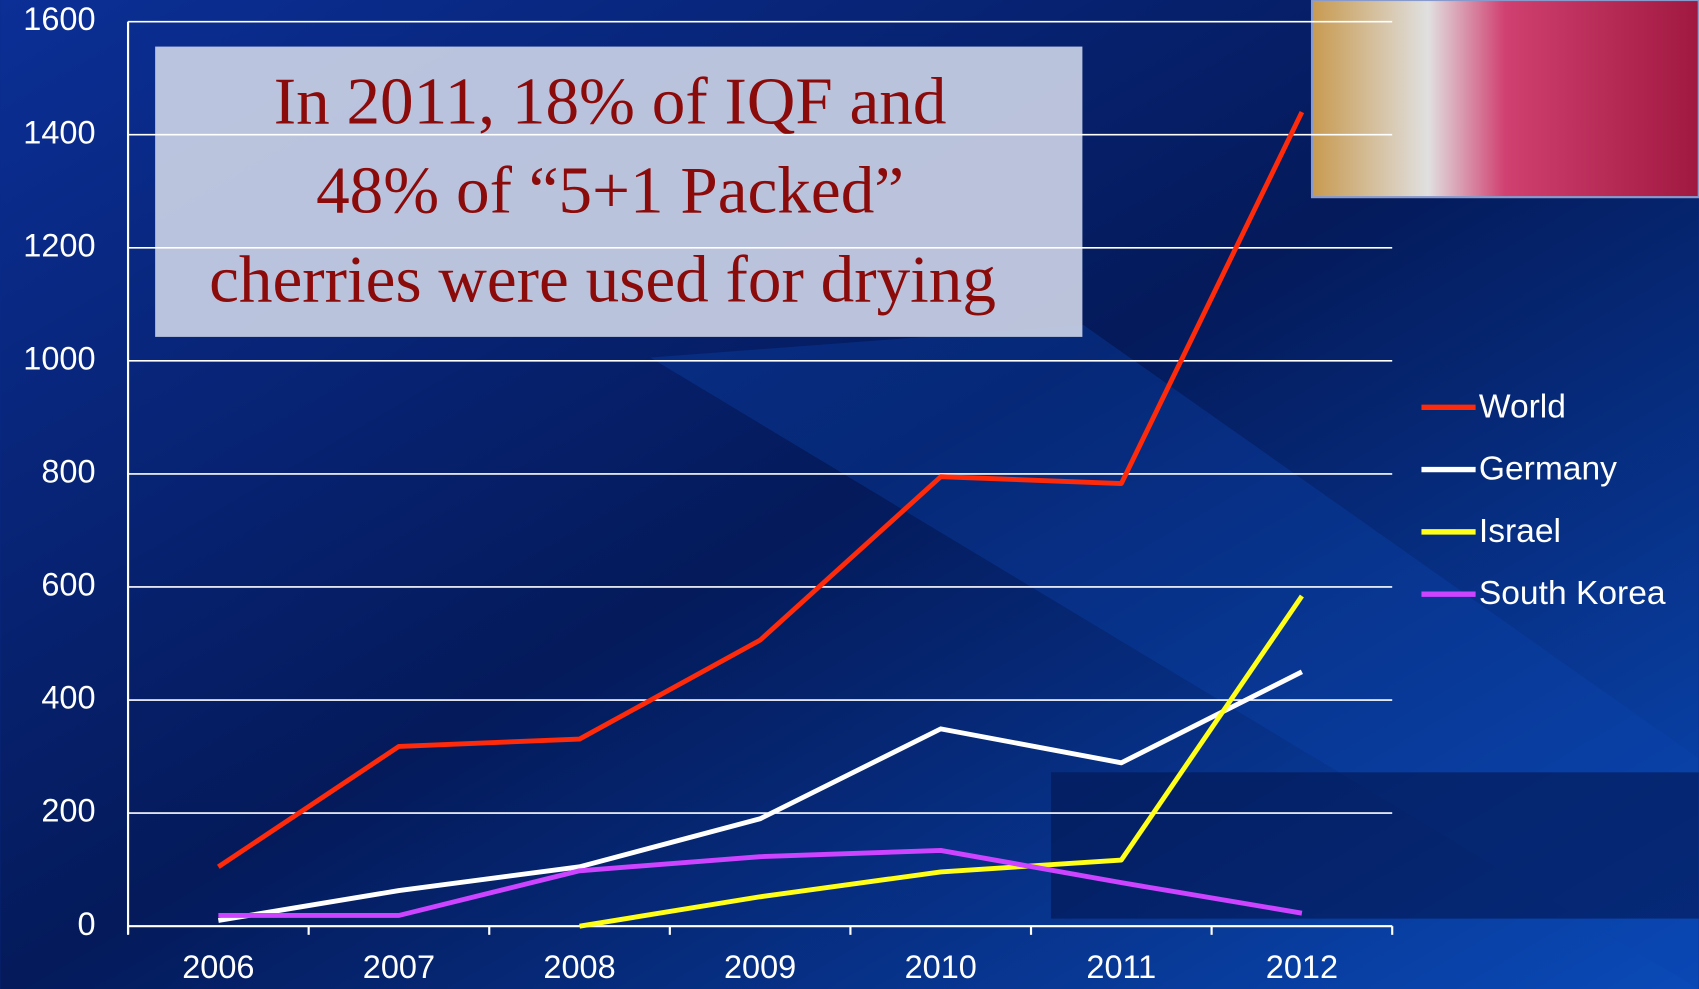  What do you see at coordinates (59, 245) in the screenshot?
I see `y-tick-label: 1200` at bounding box center [59, 245].